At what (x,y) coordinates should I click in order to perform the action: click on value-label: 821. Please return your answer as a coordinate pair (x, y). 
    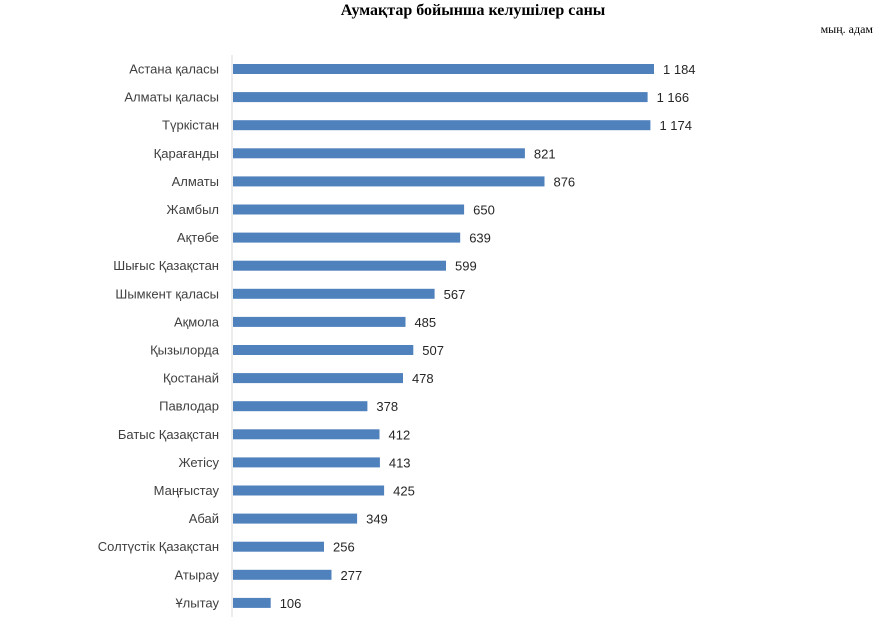
    Looking at the image, I should click on (545, 153).